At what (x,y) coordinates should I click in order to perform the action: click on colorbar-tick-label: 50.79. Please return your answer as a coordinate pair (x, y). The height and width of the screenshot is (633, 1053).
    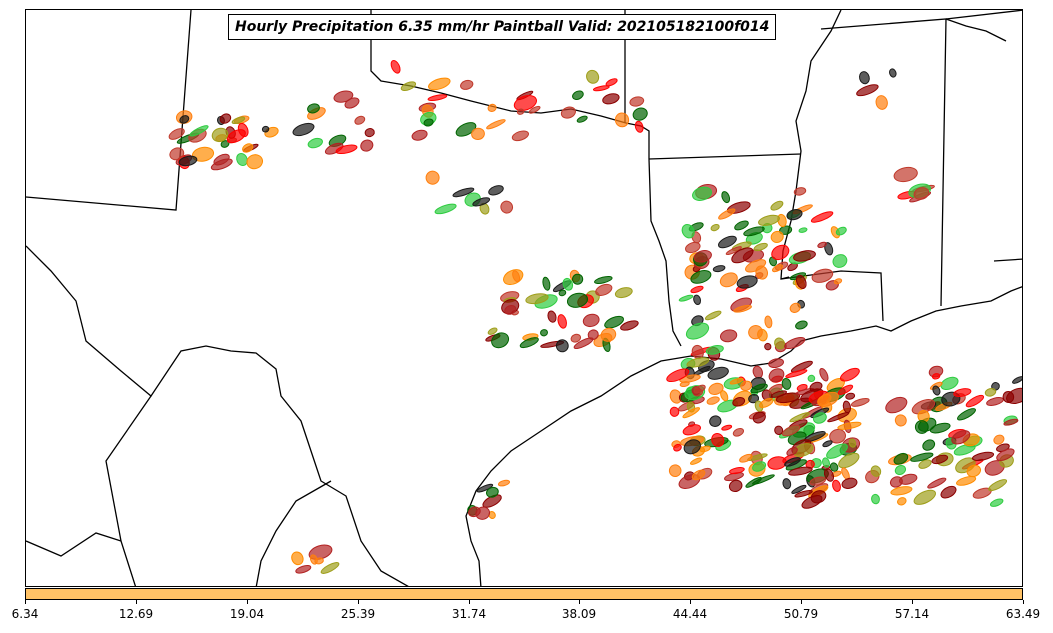
    Looking at the image, I should click on (801, 614).